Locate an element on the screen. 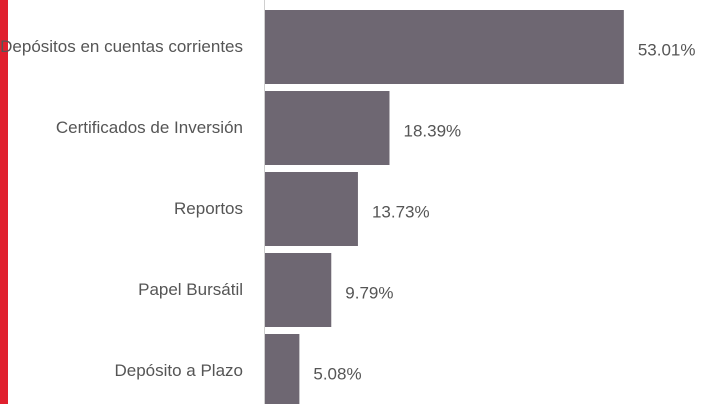  value-label: 53.01% is located at coordinates (667, 49).